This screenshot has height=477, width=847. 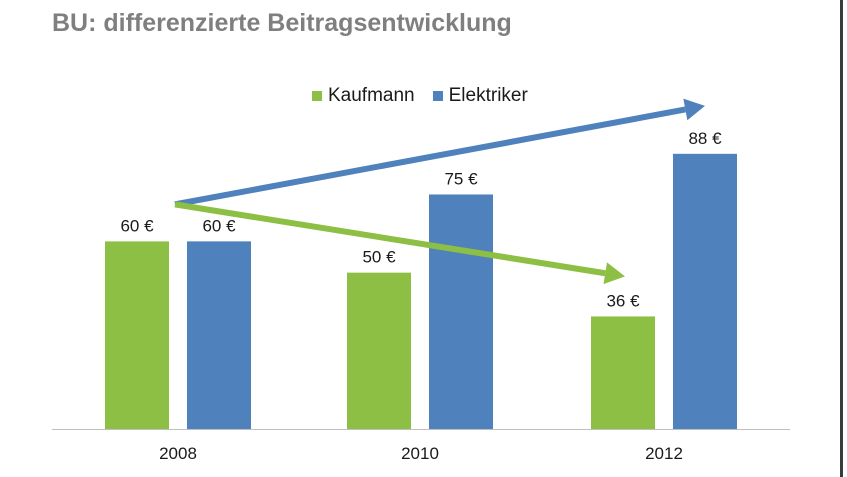 What do you see at coordinates (379, 257) in the screenshot?
I see `data-label-kaufmann-2010: 50 €` at bounding box center [379, 257].